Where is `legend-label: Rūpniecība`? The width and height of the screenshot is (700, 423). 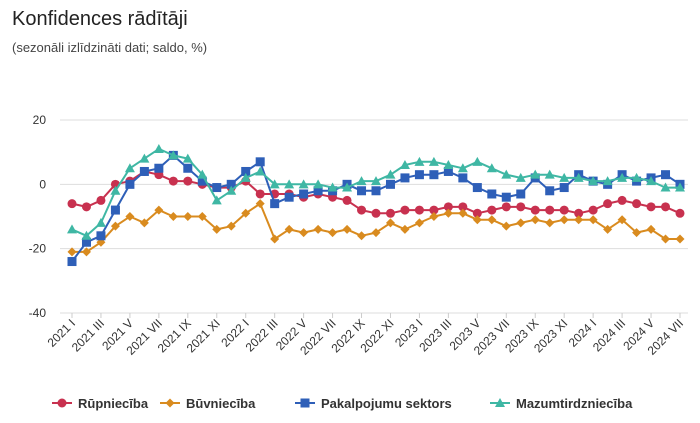
legend-label: Rūpniecība is located at coordinates (113, 403).